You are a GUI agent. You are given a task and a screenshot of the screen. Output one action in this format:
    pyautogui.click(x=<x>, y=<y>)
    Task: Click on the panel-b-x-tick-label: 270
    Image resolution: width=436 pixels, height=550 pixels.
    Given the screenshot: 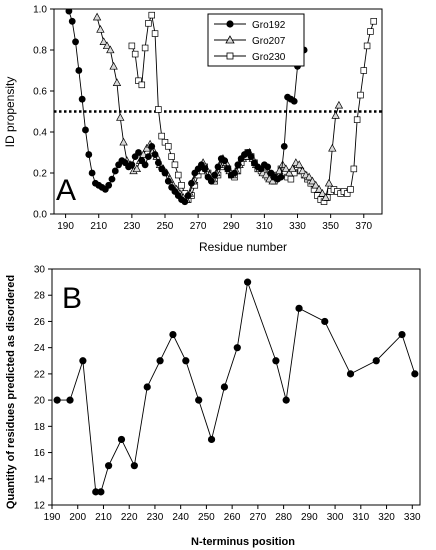 What is the action you would take?
    pyautogui.click(x=258, y=517)
    